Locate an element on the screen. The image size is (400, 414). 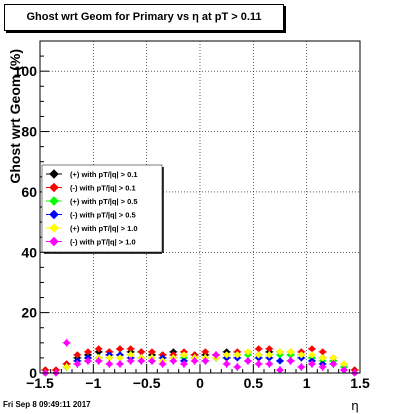
timestamp: Fri Sep 8 09:49:11 2017 is located at coordinates (47, 404).